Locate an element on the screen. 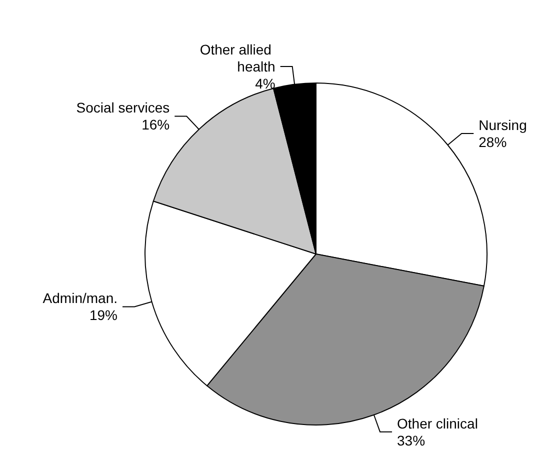 The width and height of the screenshot is (546, 471). slice-label: Other allied health is located at coordinates (238, 57).